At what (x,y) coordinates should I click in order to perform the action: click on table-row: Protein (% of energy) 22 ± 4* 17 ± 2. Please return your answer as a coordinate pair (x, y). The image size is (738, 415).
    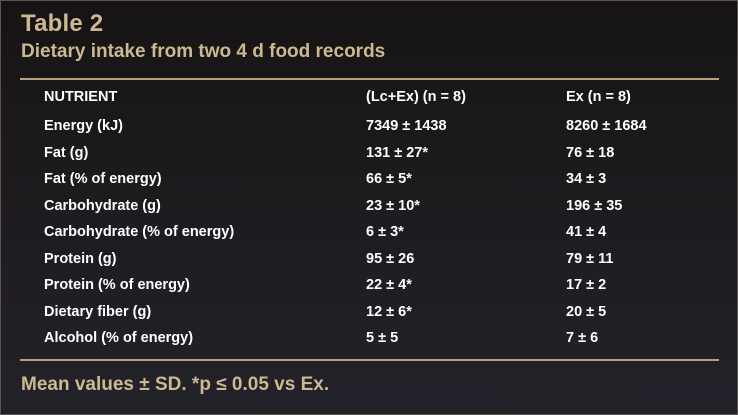
    Looking at the image, I should click on (375, 285).